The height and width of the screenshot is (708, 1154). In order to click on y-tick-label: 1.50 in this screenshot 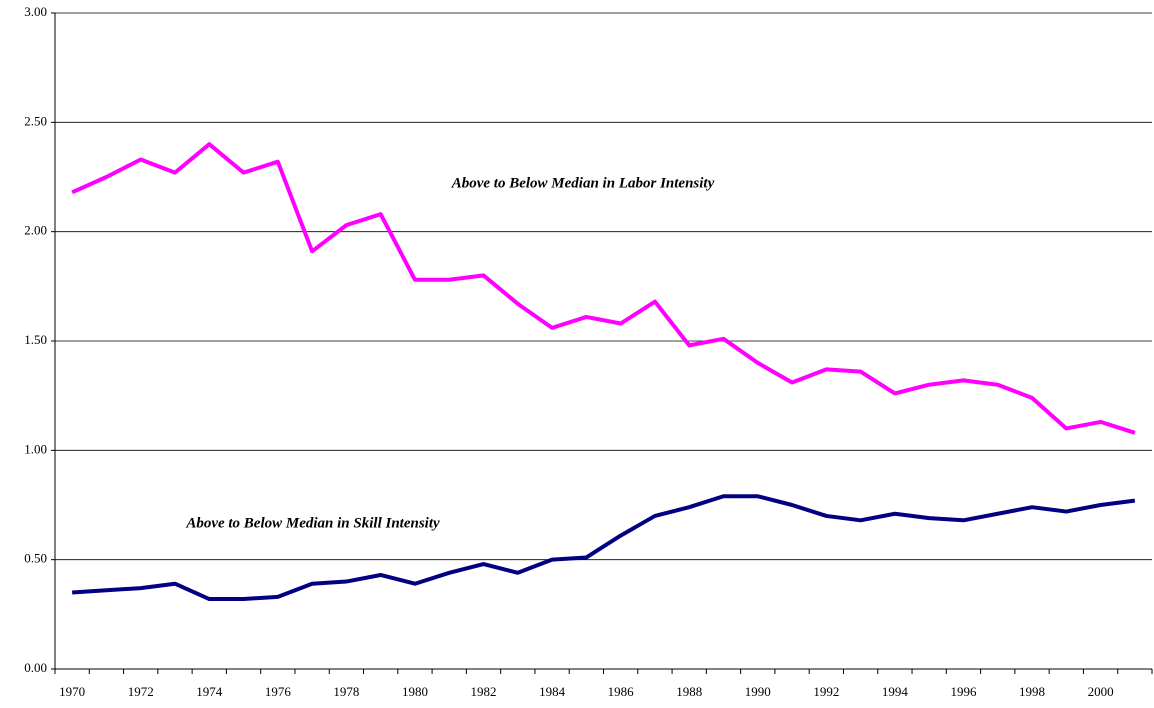, I will do `click(35, 339)`.